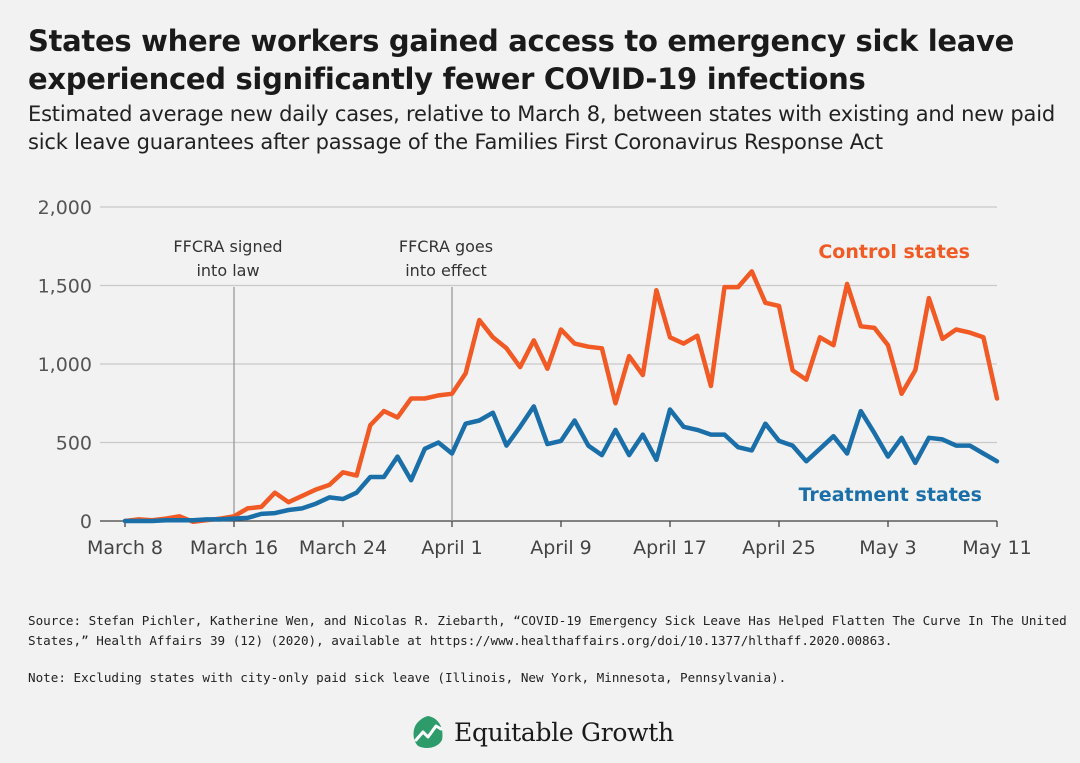 Image resolution: width=1080 pixels, height=763 pixels. What do you see at coordinates (65, 287) in the screenshot?
I see `y-tick-label: 1,500` at bounding box center [65, 287].